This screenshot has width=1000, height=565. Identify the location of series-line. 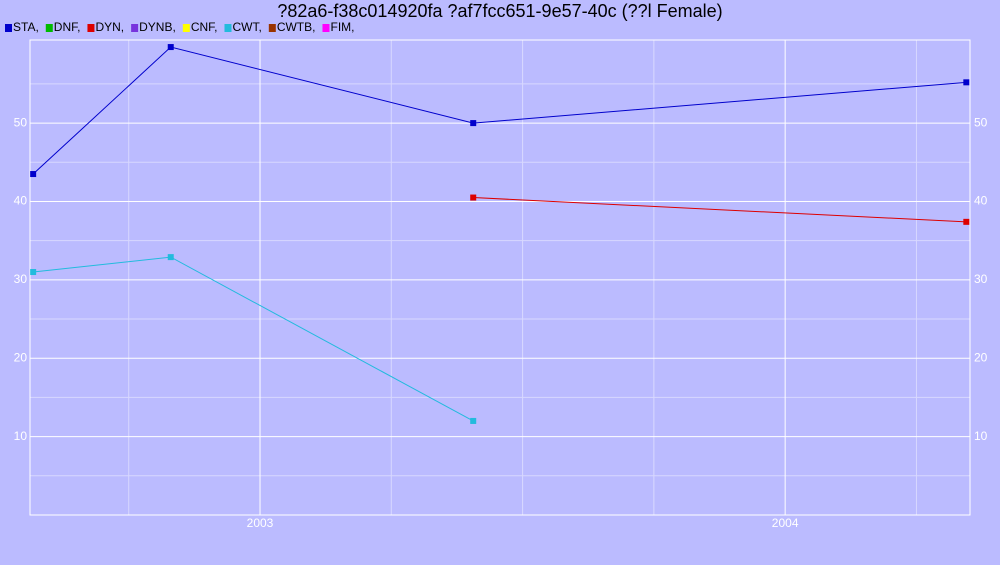
(720, 210).